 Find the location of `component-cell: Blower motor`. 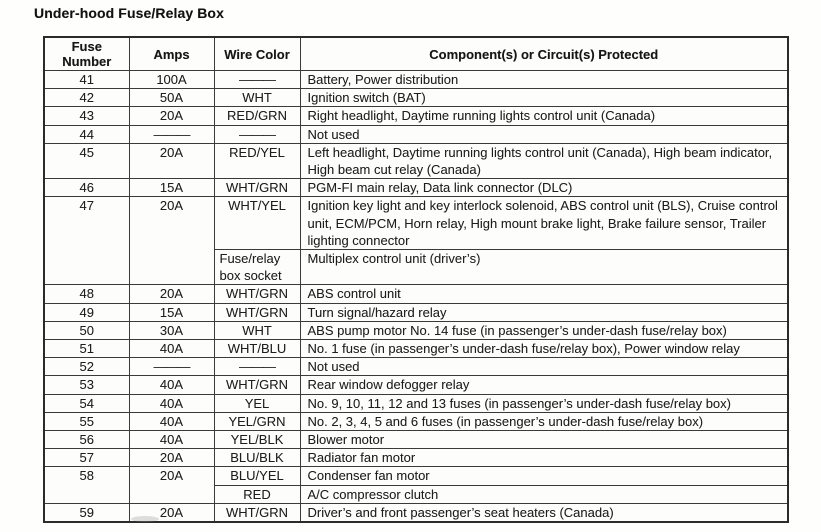

component-cell: Blower motor is located at coordinates (544, 440).